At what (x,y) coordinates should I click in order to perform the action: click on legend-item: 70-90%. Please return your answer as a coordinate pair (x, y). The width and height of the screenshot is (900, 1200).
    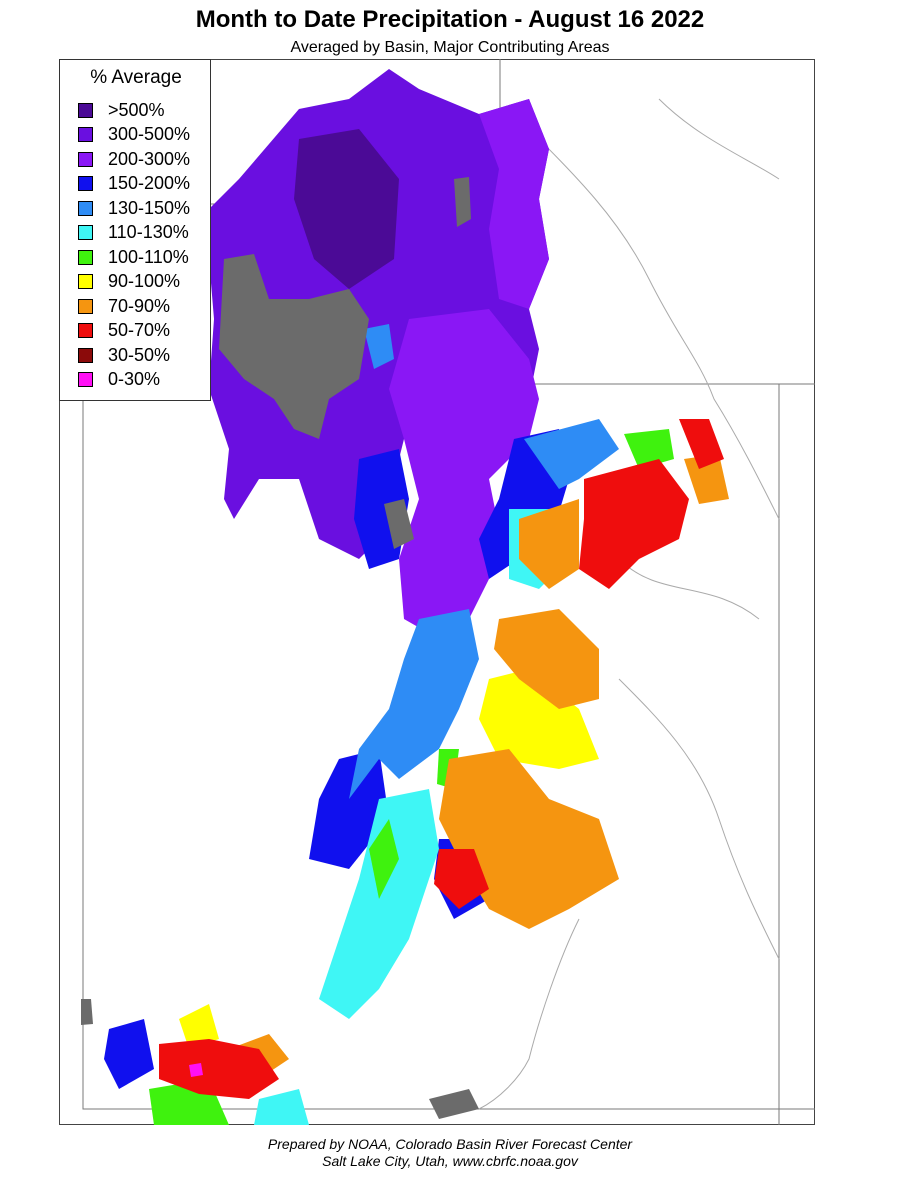
    Looking at the image, I should click on (124, 306).